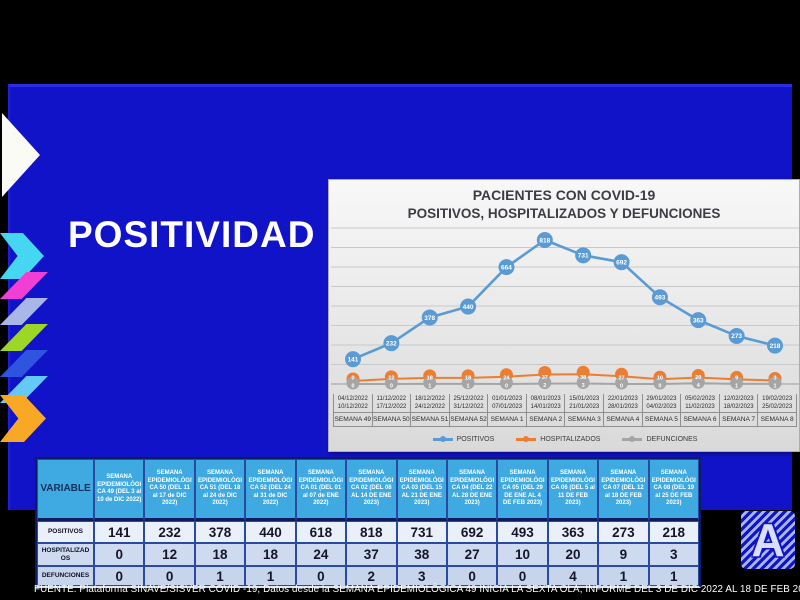 Image resolution: width=800 pixels, height=600 pixels. What do you see at coordinates (65, 576) in the screenshot?
I see `table-row-label: DEFUNCIONES` at bounding box center [65, 576].